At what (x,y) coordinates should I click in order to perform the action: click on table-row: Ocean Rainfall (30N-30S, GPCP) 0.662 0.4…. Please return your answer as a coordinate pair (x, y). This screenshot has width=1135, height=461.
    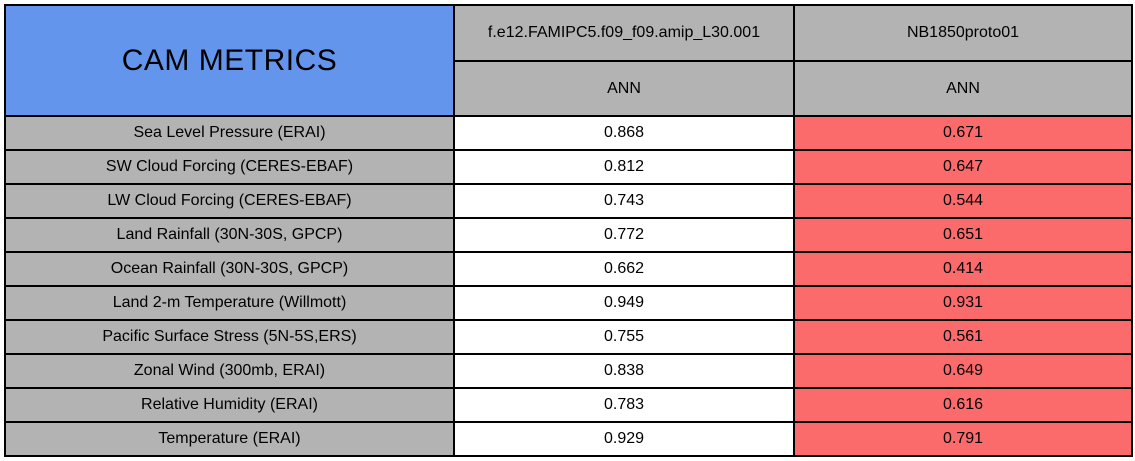
    Looking at the image, I should click on (568, 269).